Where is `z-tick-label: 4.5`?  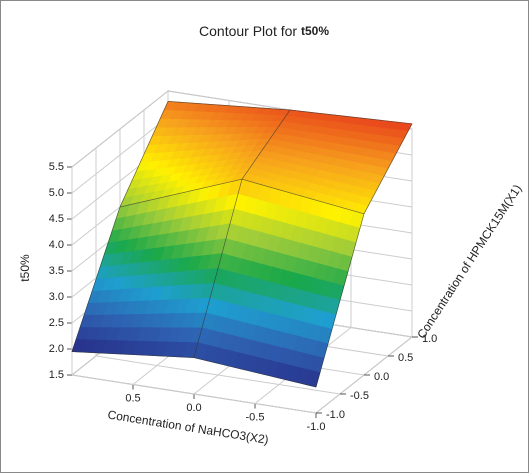 z-tick-label: 4.5 is located at coordinates (56, 219).